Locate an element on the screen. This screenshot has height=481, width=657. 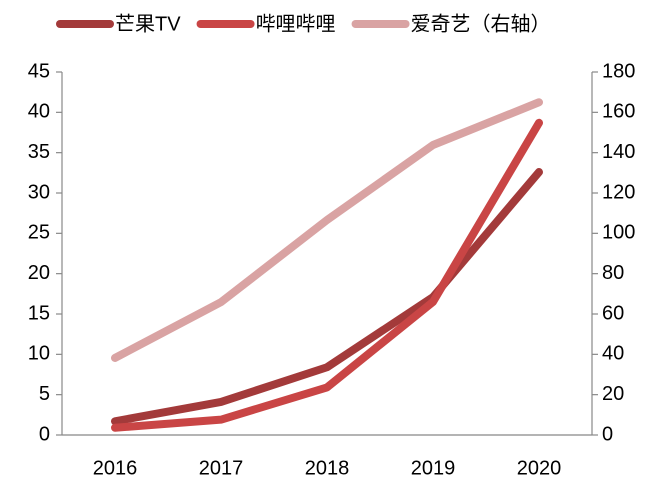
y-tick-label: 30 is located at coordinates (39, 192).